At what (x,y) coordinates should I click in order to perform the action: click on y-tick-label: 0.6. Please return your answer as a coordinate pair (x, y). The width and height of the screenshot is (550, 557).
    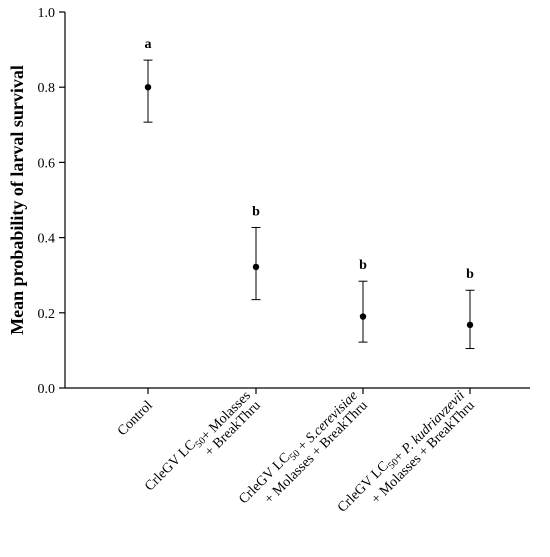
    Looking at the image, I should click on (47, 163).